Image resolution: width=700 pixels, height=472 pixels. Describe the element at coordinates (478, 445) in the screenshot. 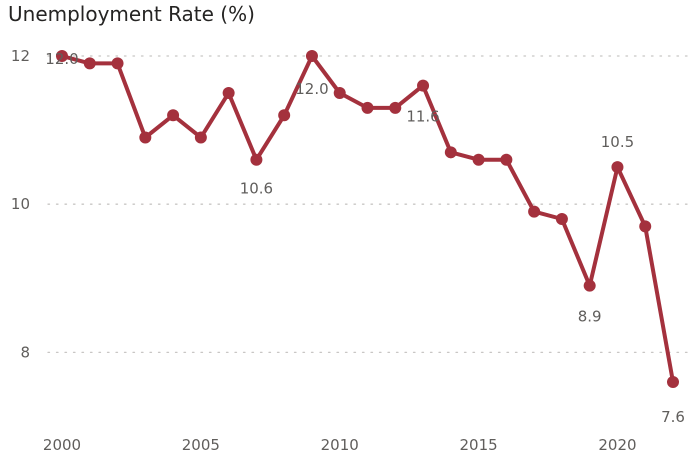

I see `x-tick-label: 2015` at that location.